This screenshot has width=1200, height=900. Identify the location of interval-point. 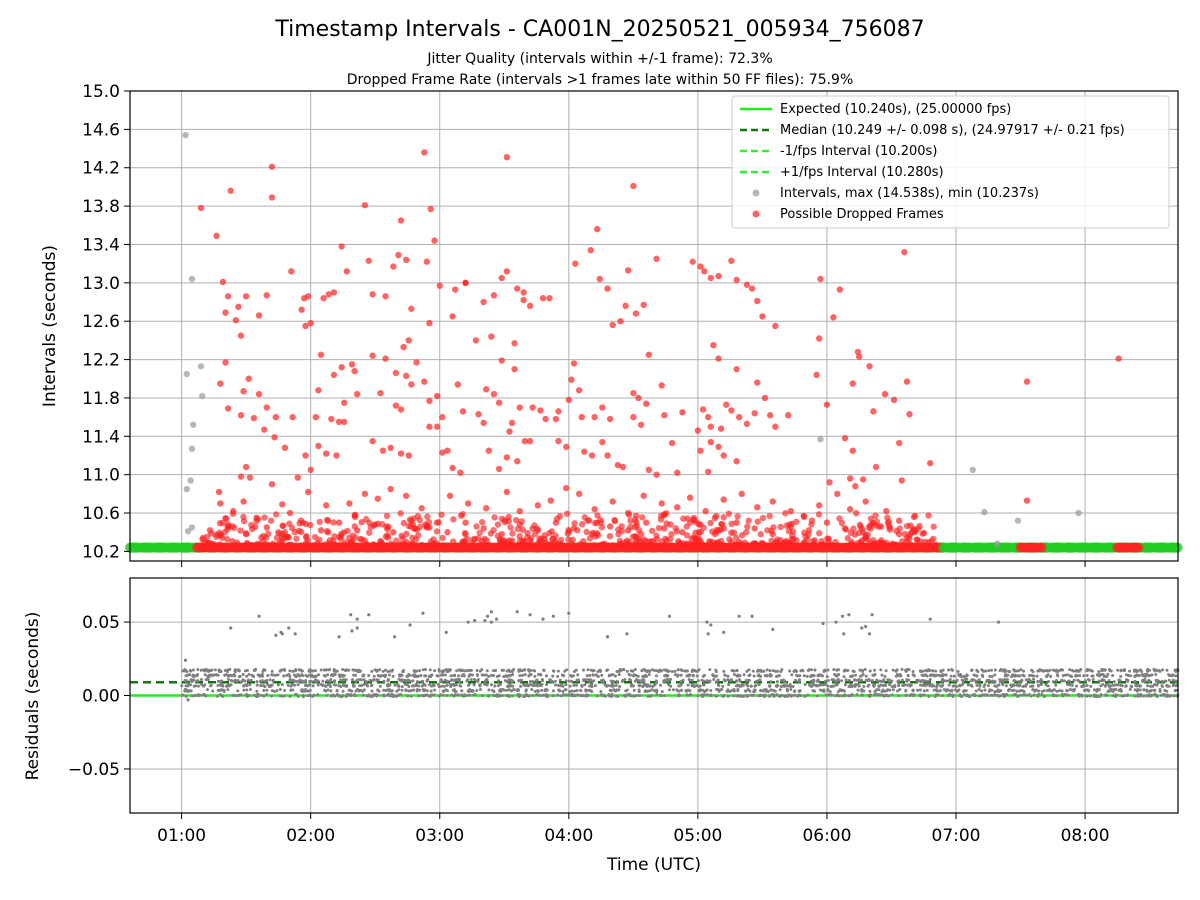
(984, 512).